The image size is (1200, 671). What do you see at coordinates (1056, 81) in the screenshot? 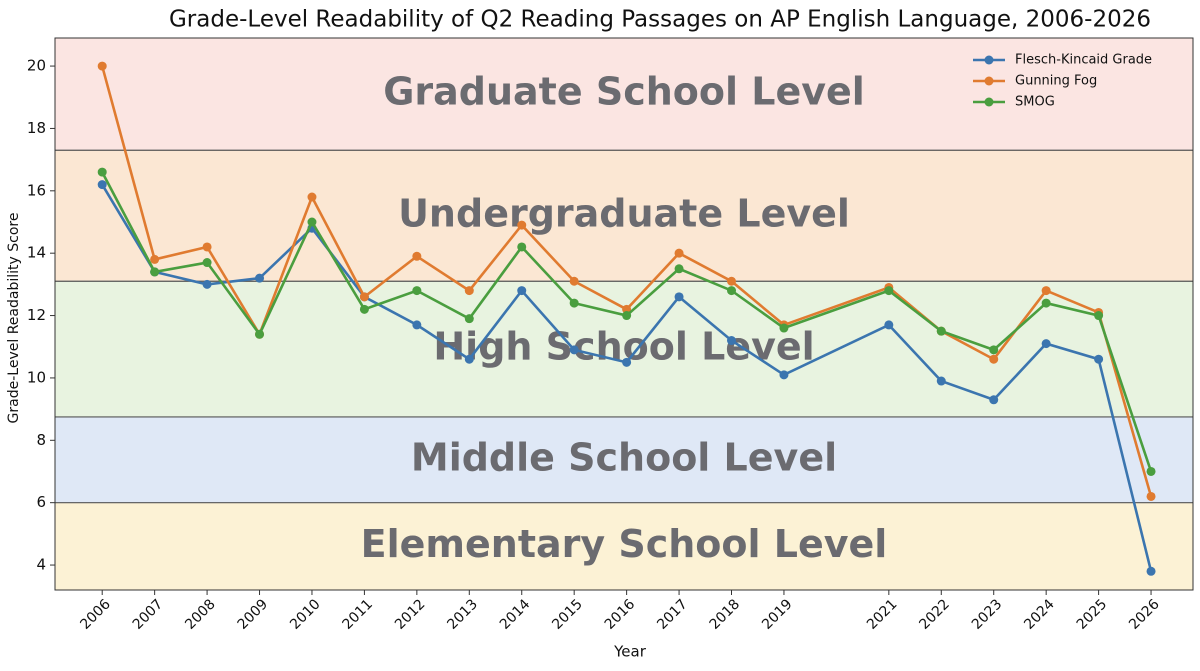
I see `legend-label: Gunning Fog` at bounding box center [1056, 81].